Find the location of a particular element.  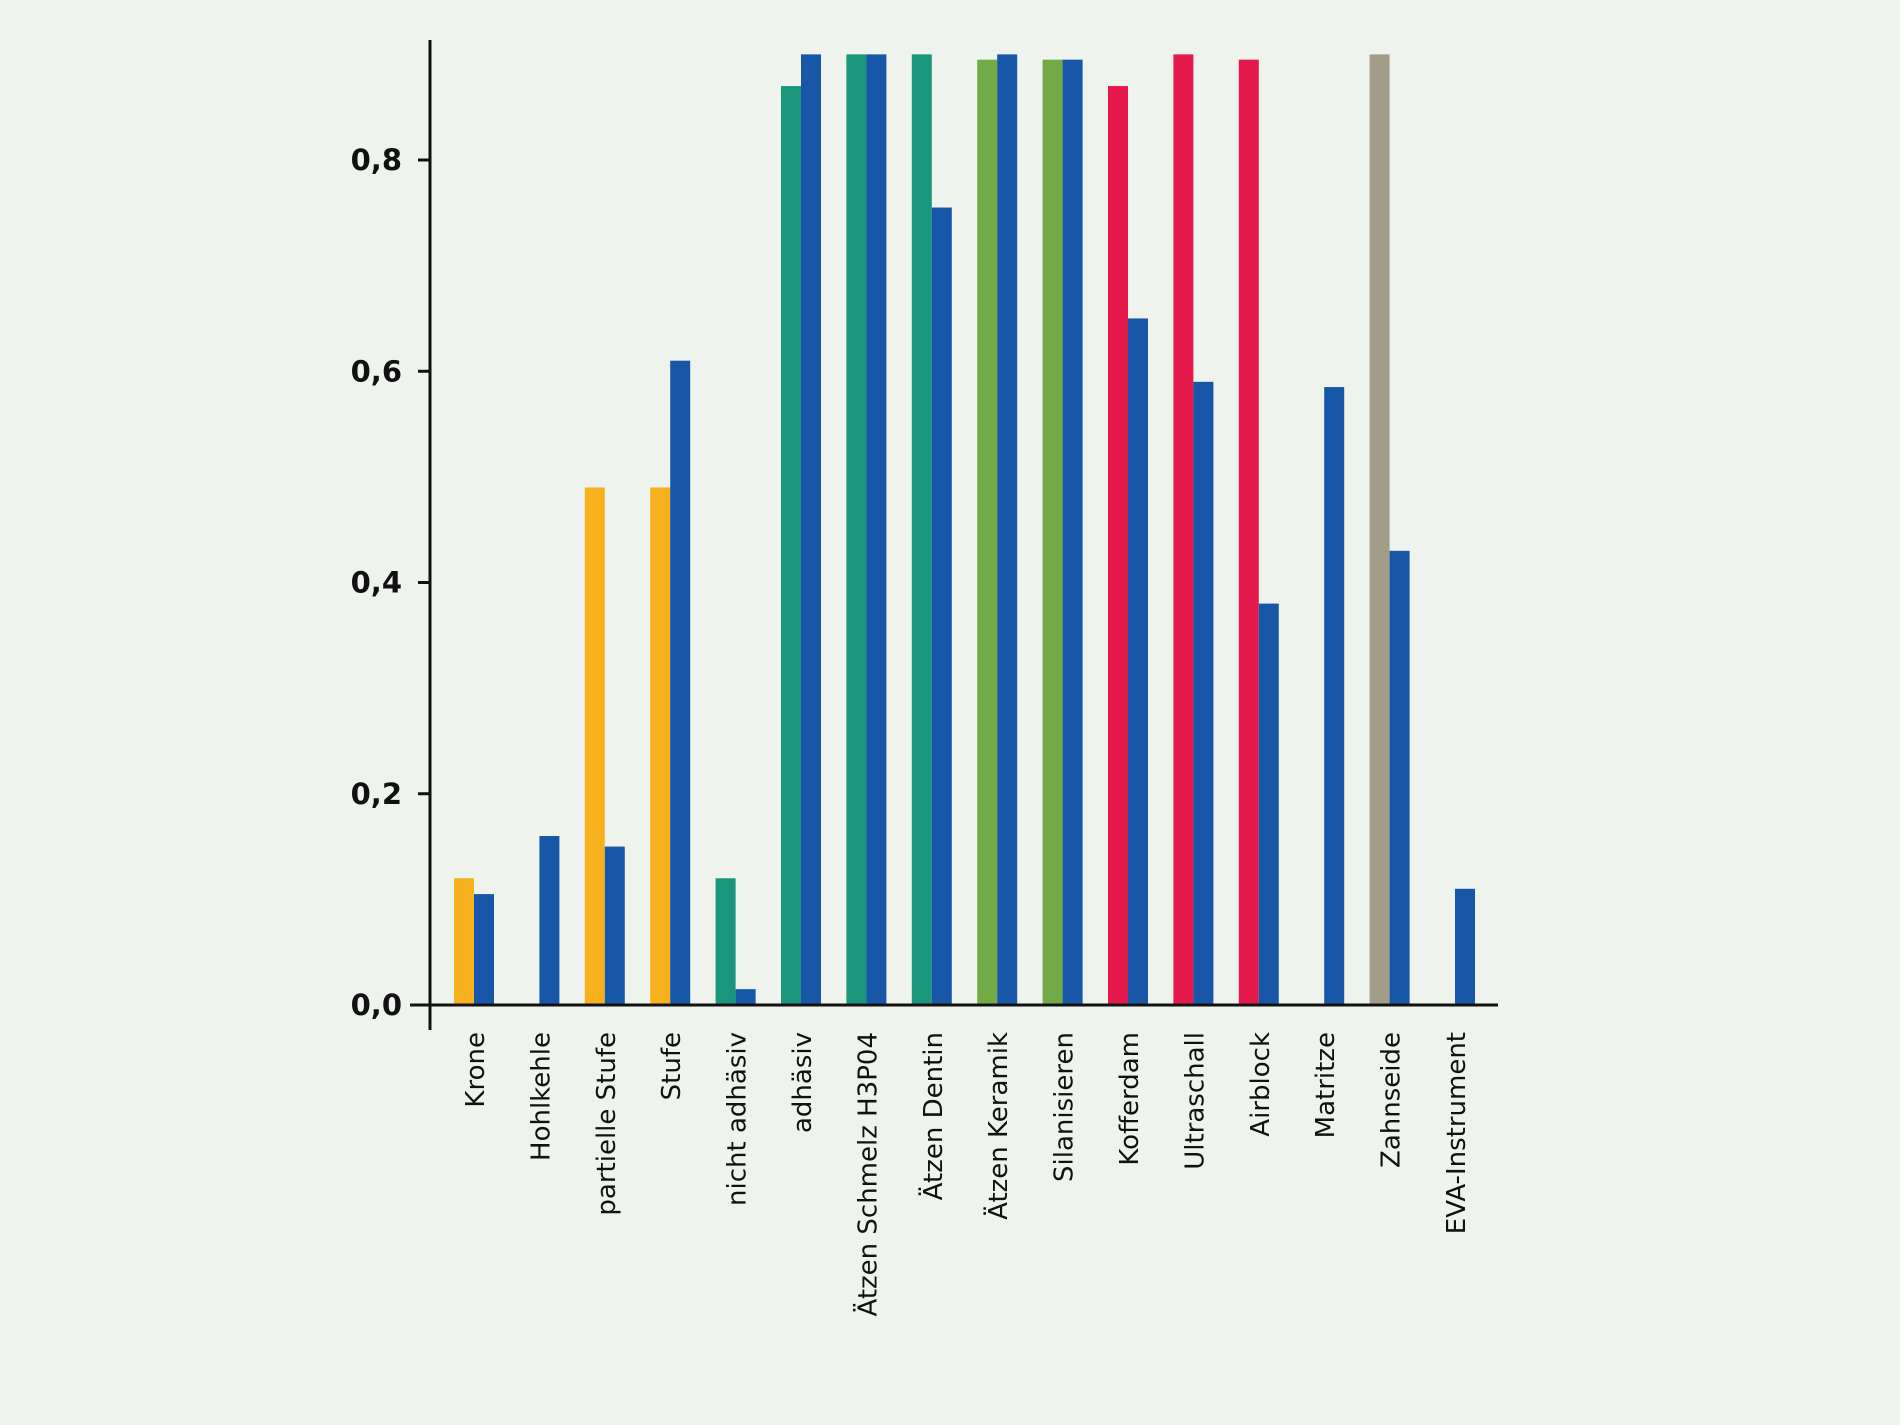

x-tick-label-5: adhäsiv is located at coordinates (803, 1082).